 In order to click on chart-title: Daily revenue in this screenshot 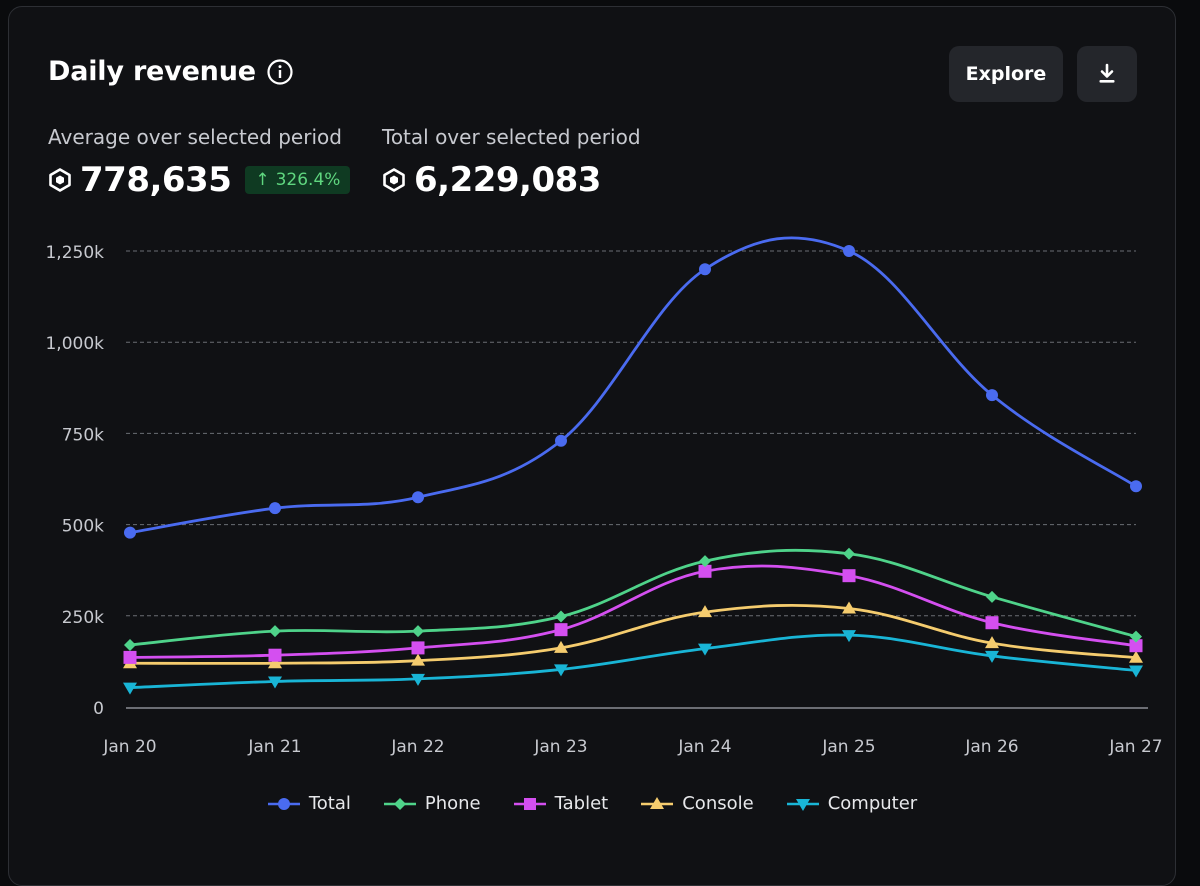, I will do `click(152, 71)`.